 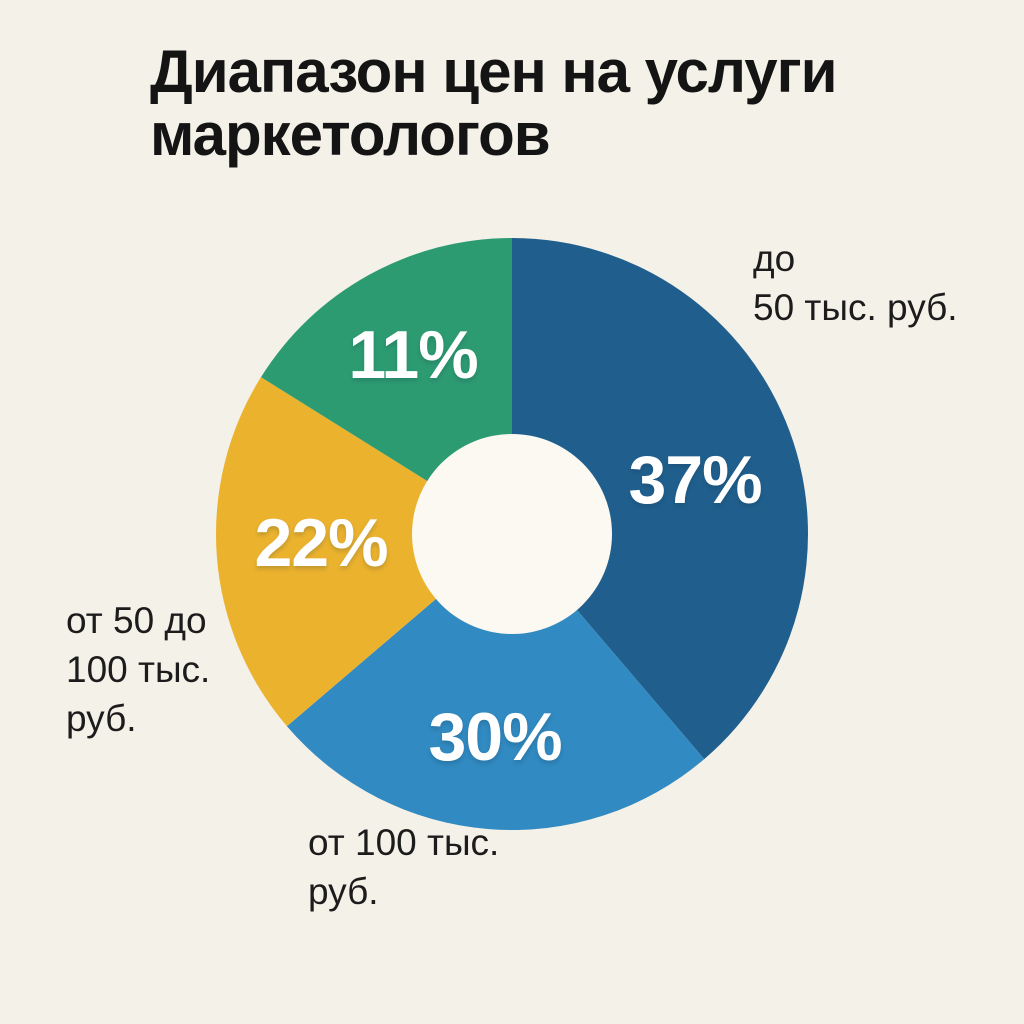 I want to click on pie-slice-37-percent, so click(x=660, y=499).